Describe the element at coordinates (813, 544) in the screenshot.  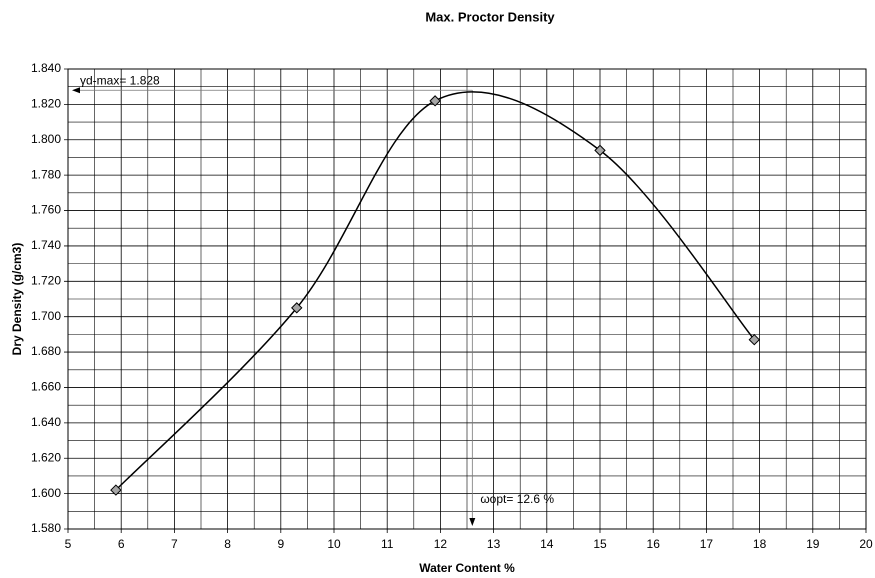
I see `x-tick-label: 19` at that location.